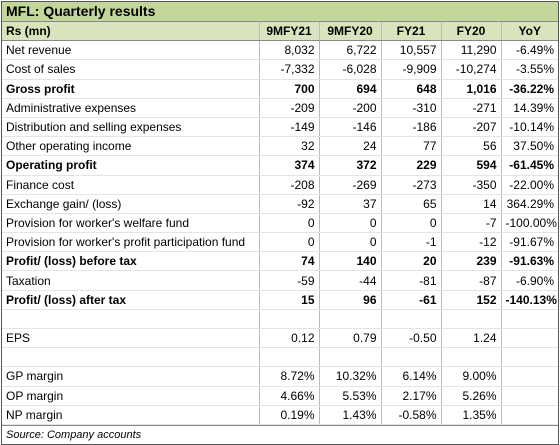  I want to click on row-label: Provision for worker's welfare fund, so click(131, 223).